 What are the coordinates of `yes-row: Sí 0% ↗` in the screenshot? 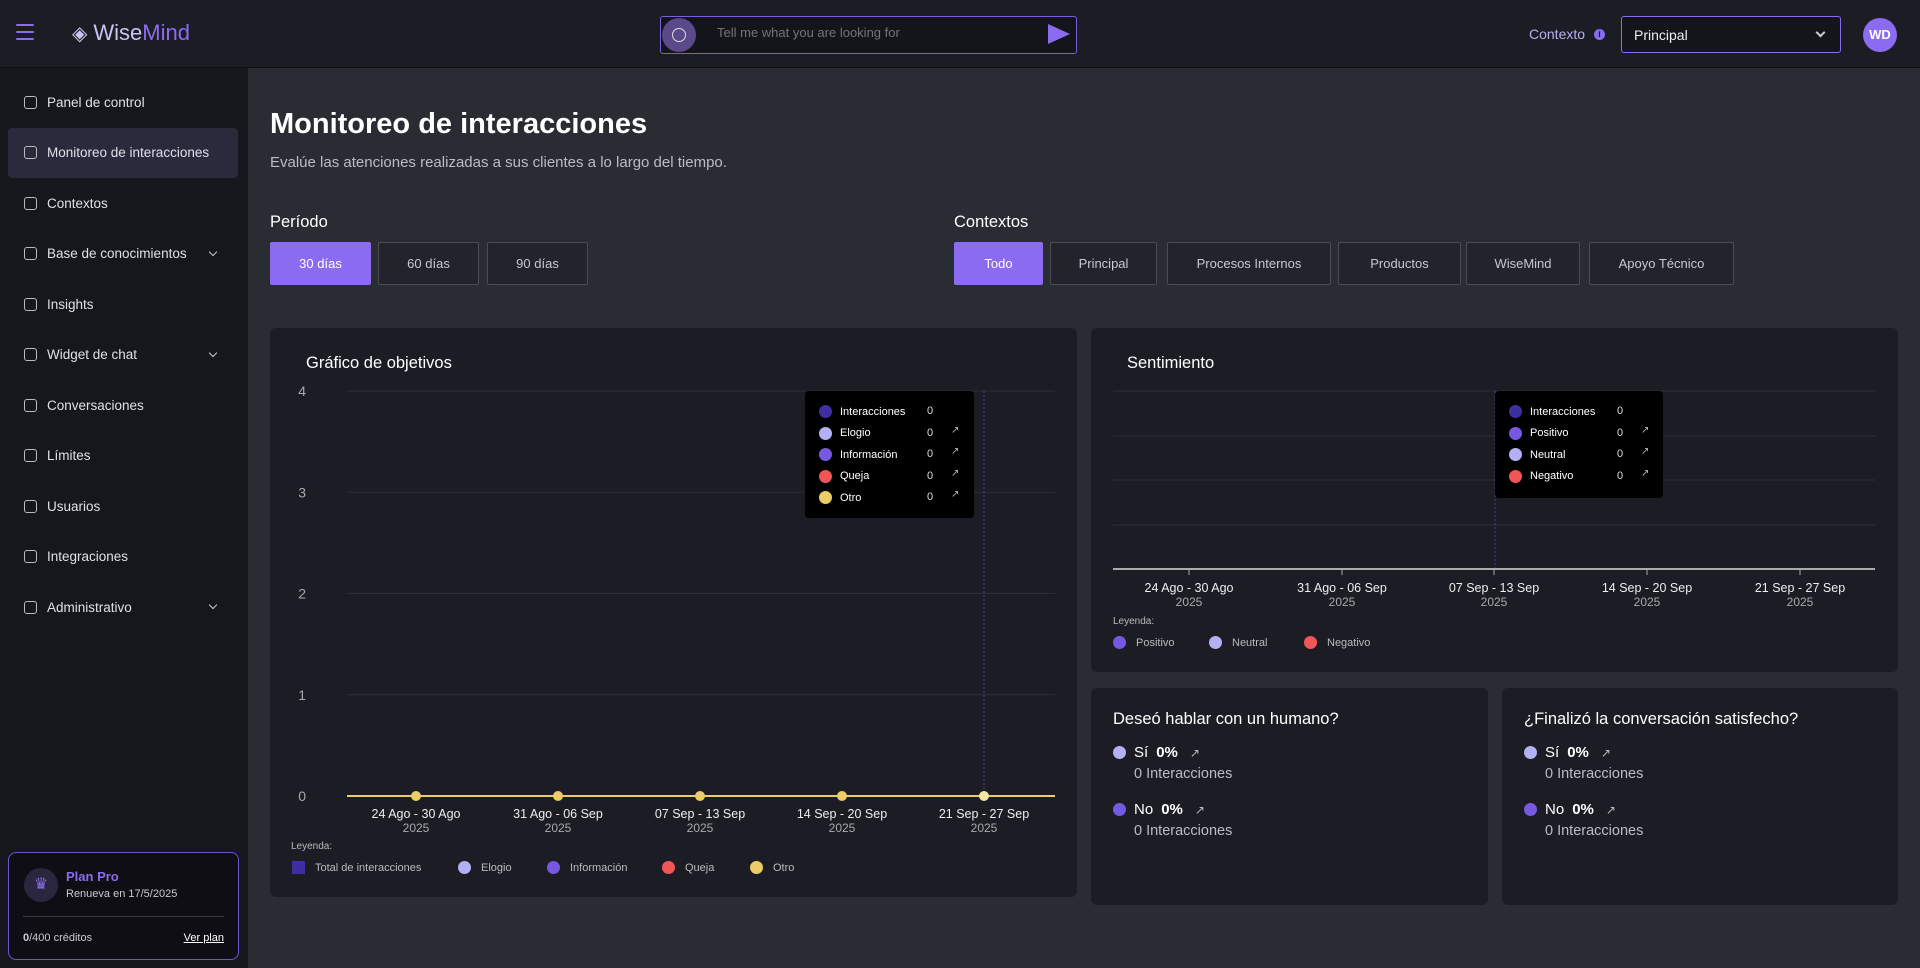 It's located at (1567, 752).